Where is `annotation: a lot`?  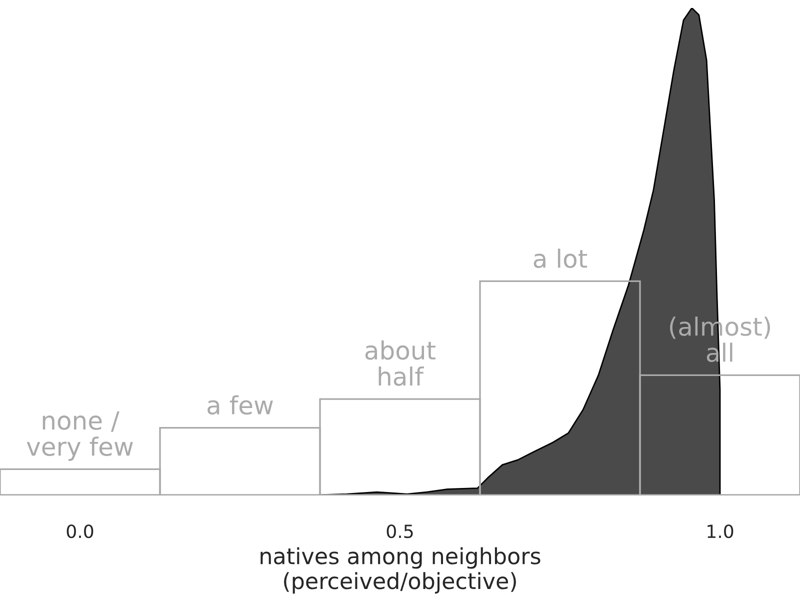 annotation: a lot is located at coordinates (561, 258).